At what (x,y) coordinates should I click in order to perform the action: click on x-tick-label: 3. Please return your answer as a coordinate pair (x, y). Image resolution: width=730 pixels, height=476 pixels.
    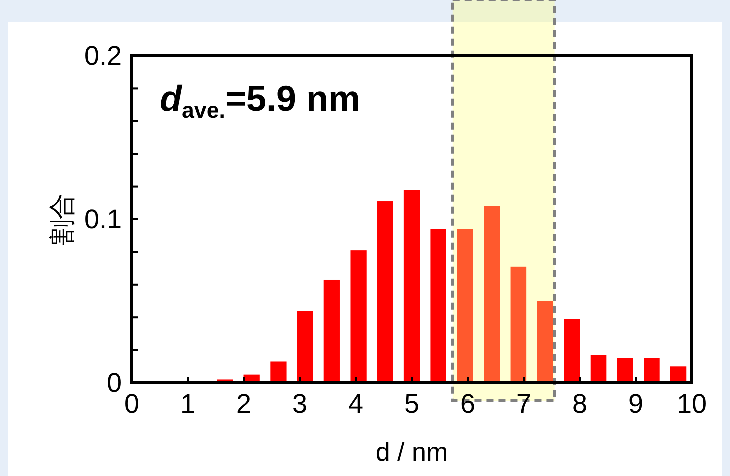
    Looking at the image, I should click on (300, 404).